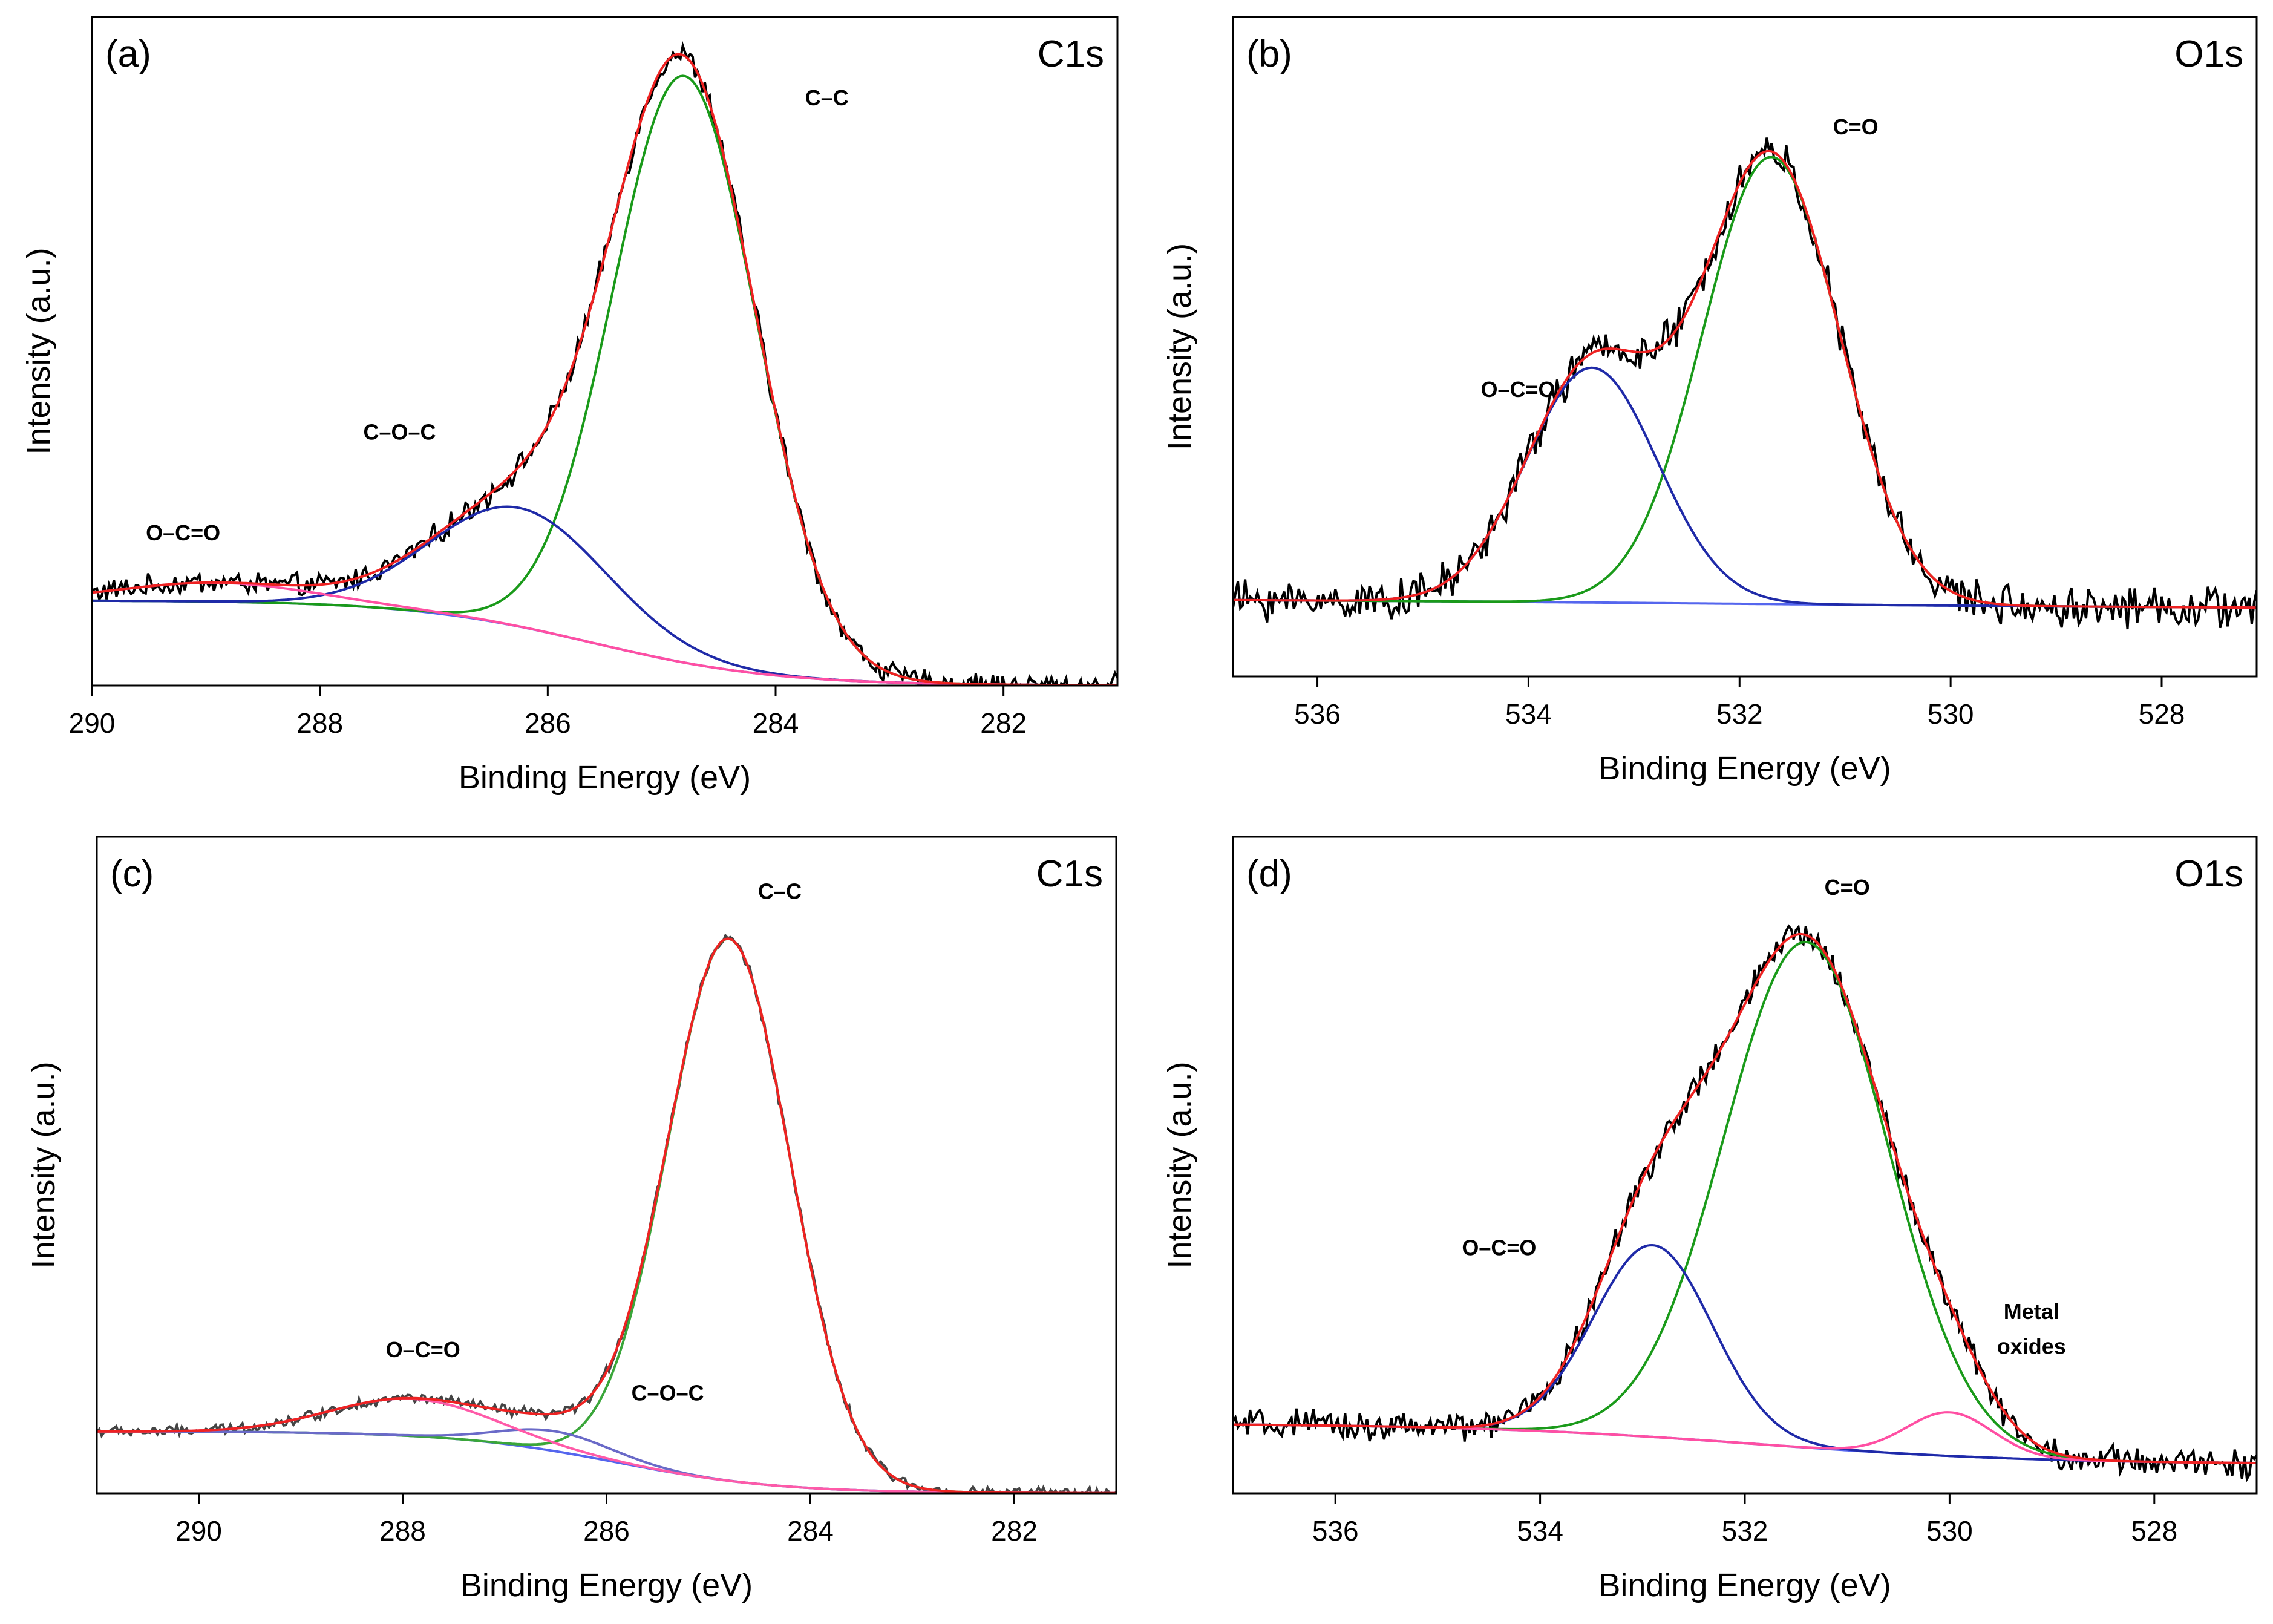 Image resolution: width=2273 pixels, height=1624 pixels. I want to click on peak-annotation: oxides, so click(2031, 1346).